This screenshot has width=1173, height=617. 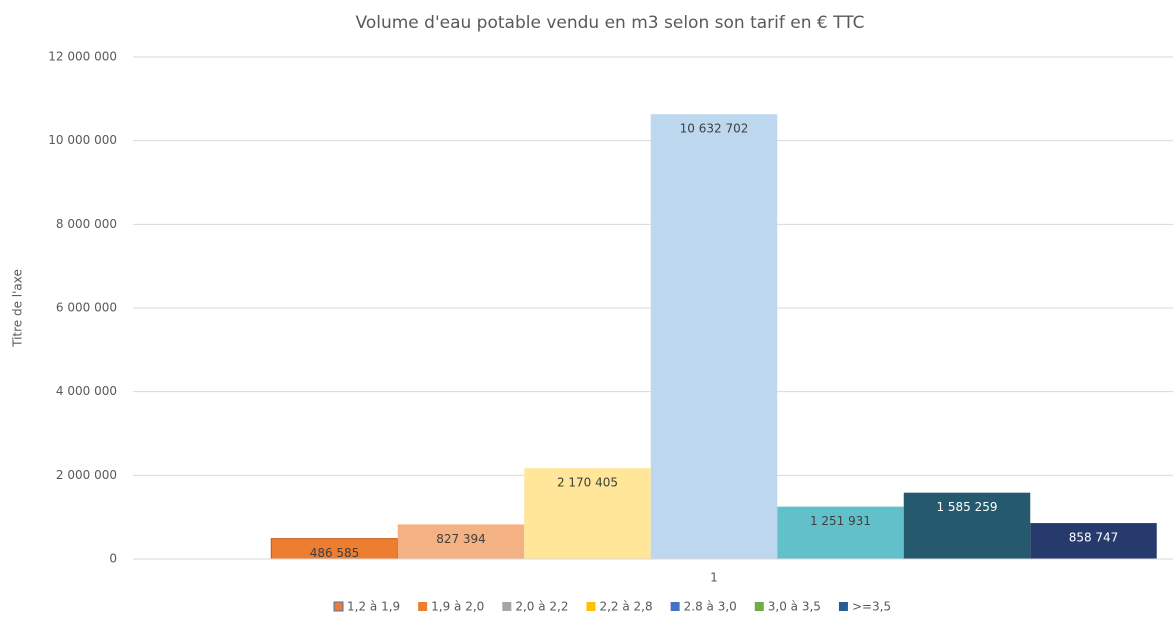 What do you see at coordinates (86, 475) in the screenshot?
I see `y-tick-label: 2 000 000` at bounding box center [86, 475].